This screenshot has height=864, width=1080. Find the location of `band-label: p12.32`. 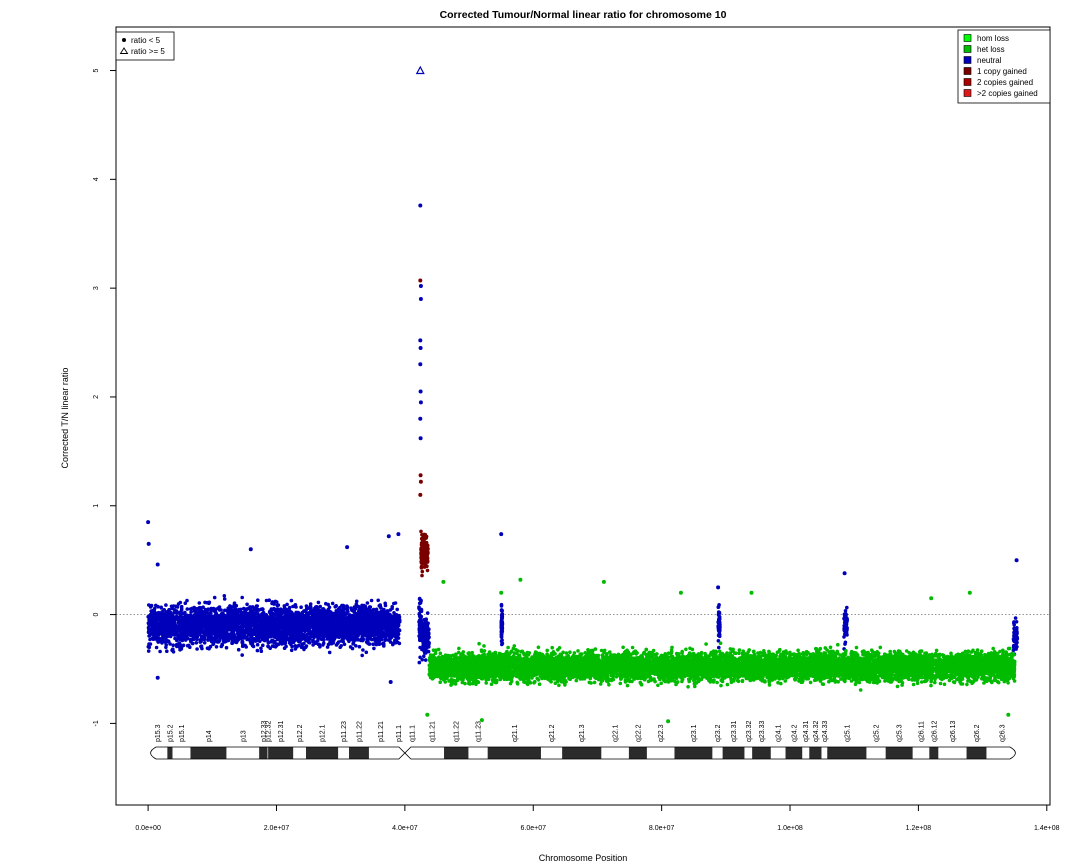

band-label: p12.32 is located at coordinates (268, 731).